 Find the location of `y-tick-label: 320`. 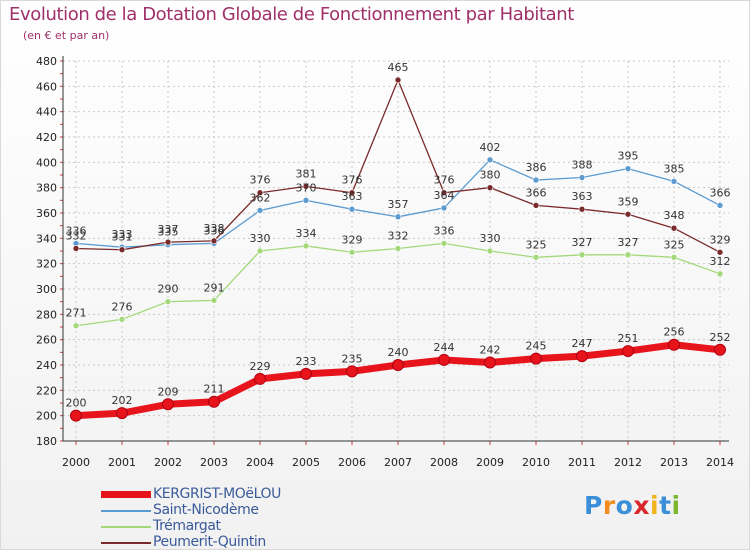

y-tick-label: 320 is located at coordinates (46, 264).